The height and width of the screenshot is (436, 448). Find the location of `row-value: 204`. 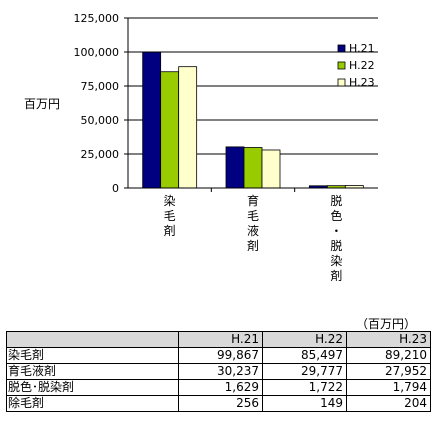

row-value: 204 is located at coordinates (388, 403).